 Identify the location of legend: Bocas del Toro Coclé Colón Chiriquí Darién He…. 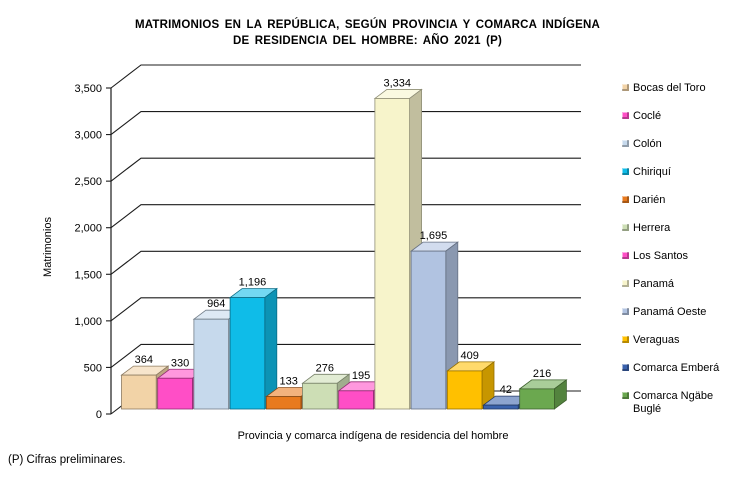
(678, 249).